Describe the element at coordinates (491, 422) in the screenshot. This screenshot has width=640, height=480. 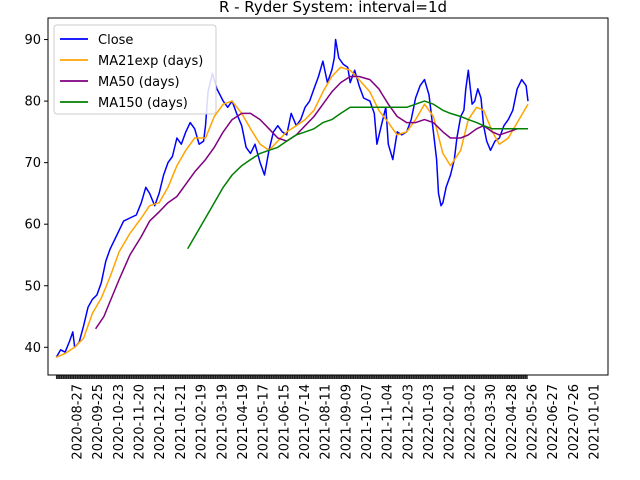
I see `x-tick-label: 2022-03-30` at that location.